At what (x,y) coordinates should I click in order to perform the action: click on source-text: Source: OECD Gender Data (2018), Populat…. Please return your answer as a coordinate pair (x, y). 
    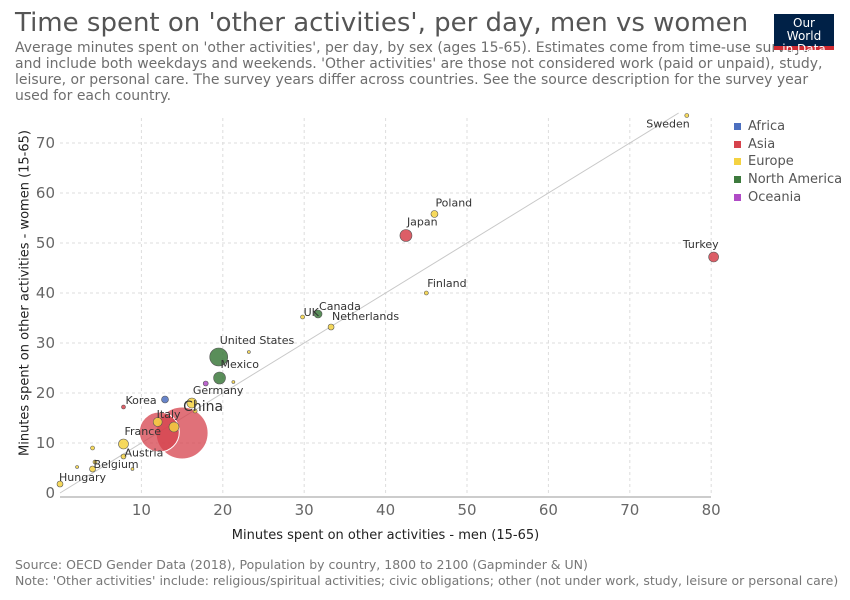
    Looking at the image, I should click on (301, 564).